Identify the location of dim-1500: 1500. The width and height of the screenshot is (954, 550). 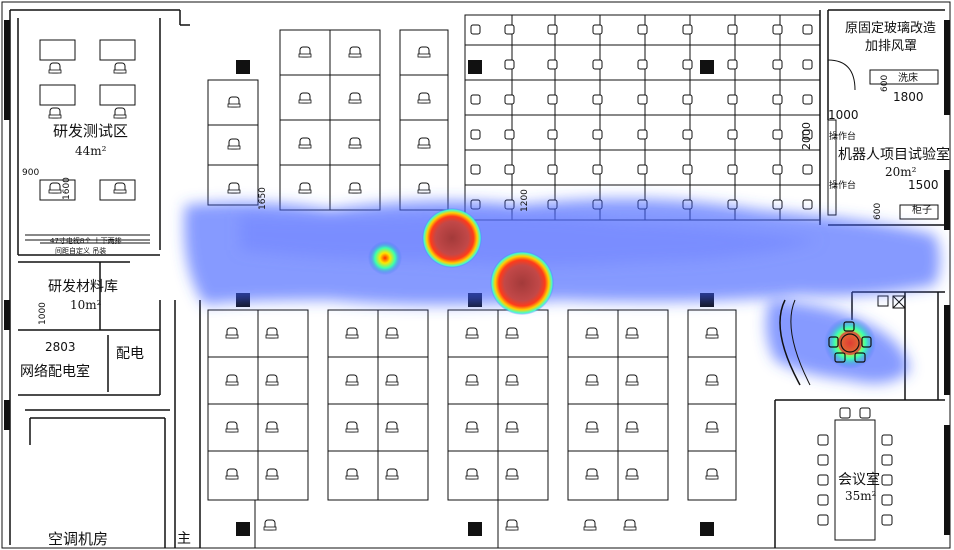
(923, 185).